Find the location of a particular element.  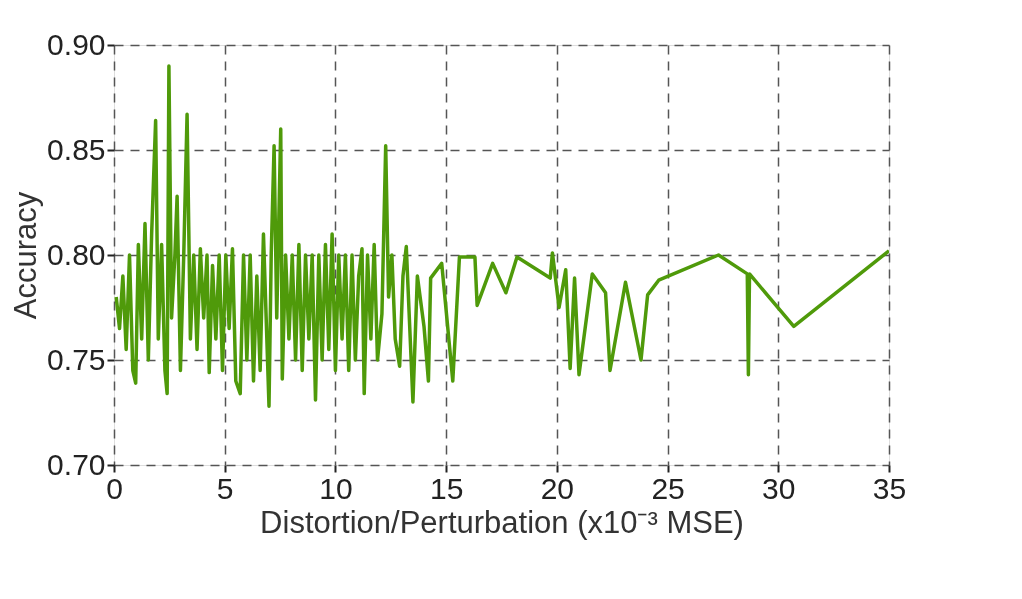

y-tick-label: 0.70 is located at coordinates (76, 464).